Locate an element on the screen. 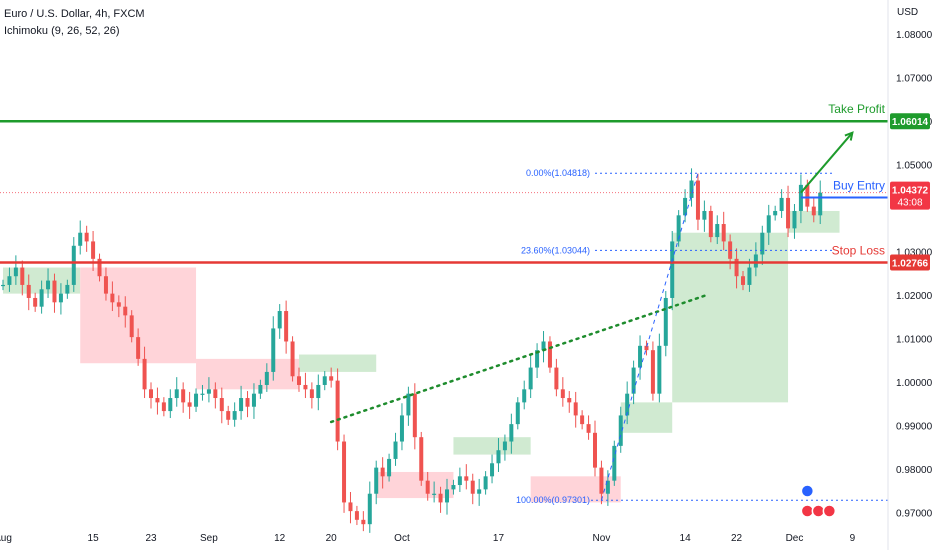 The width and height of the screenshot is (932, 550). time-tick-label: 12 is located at coordinates (280, 538).